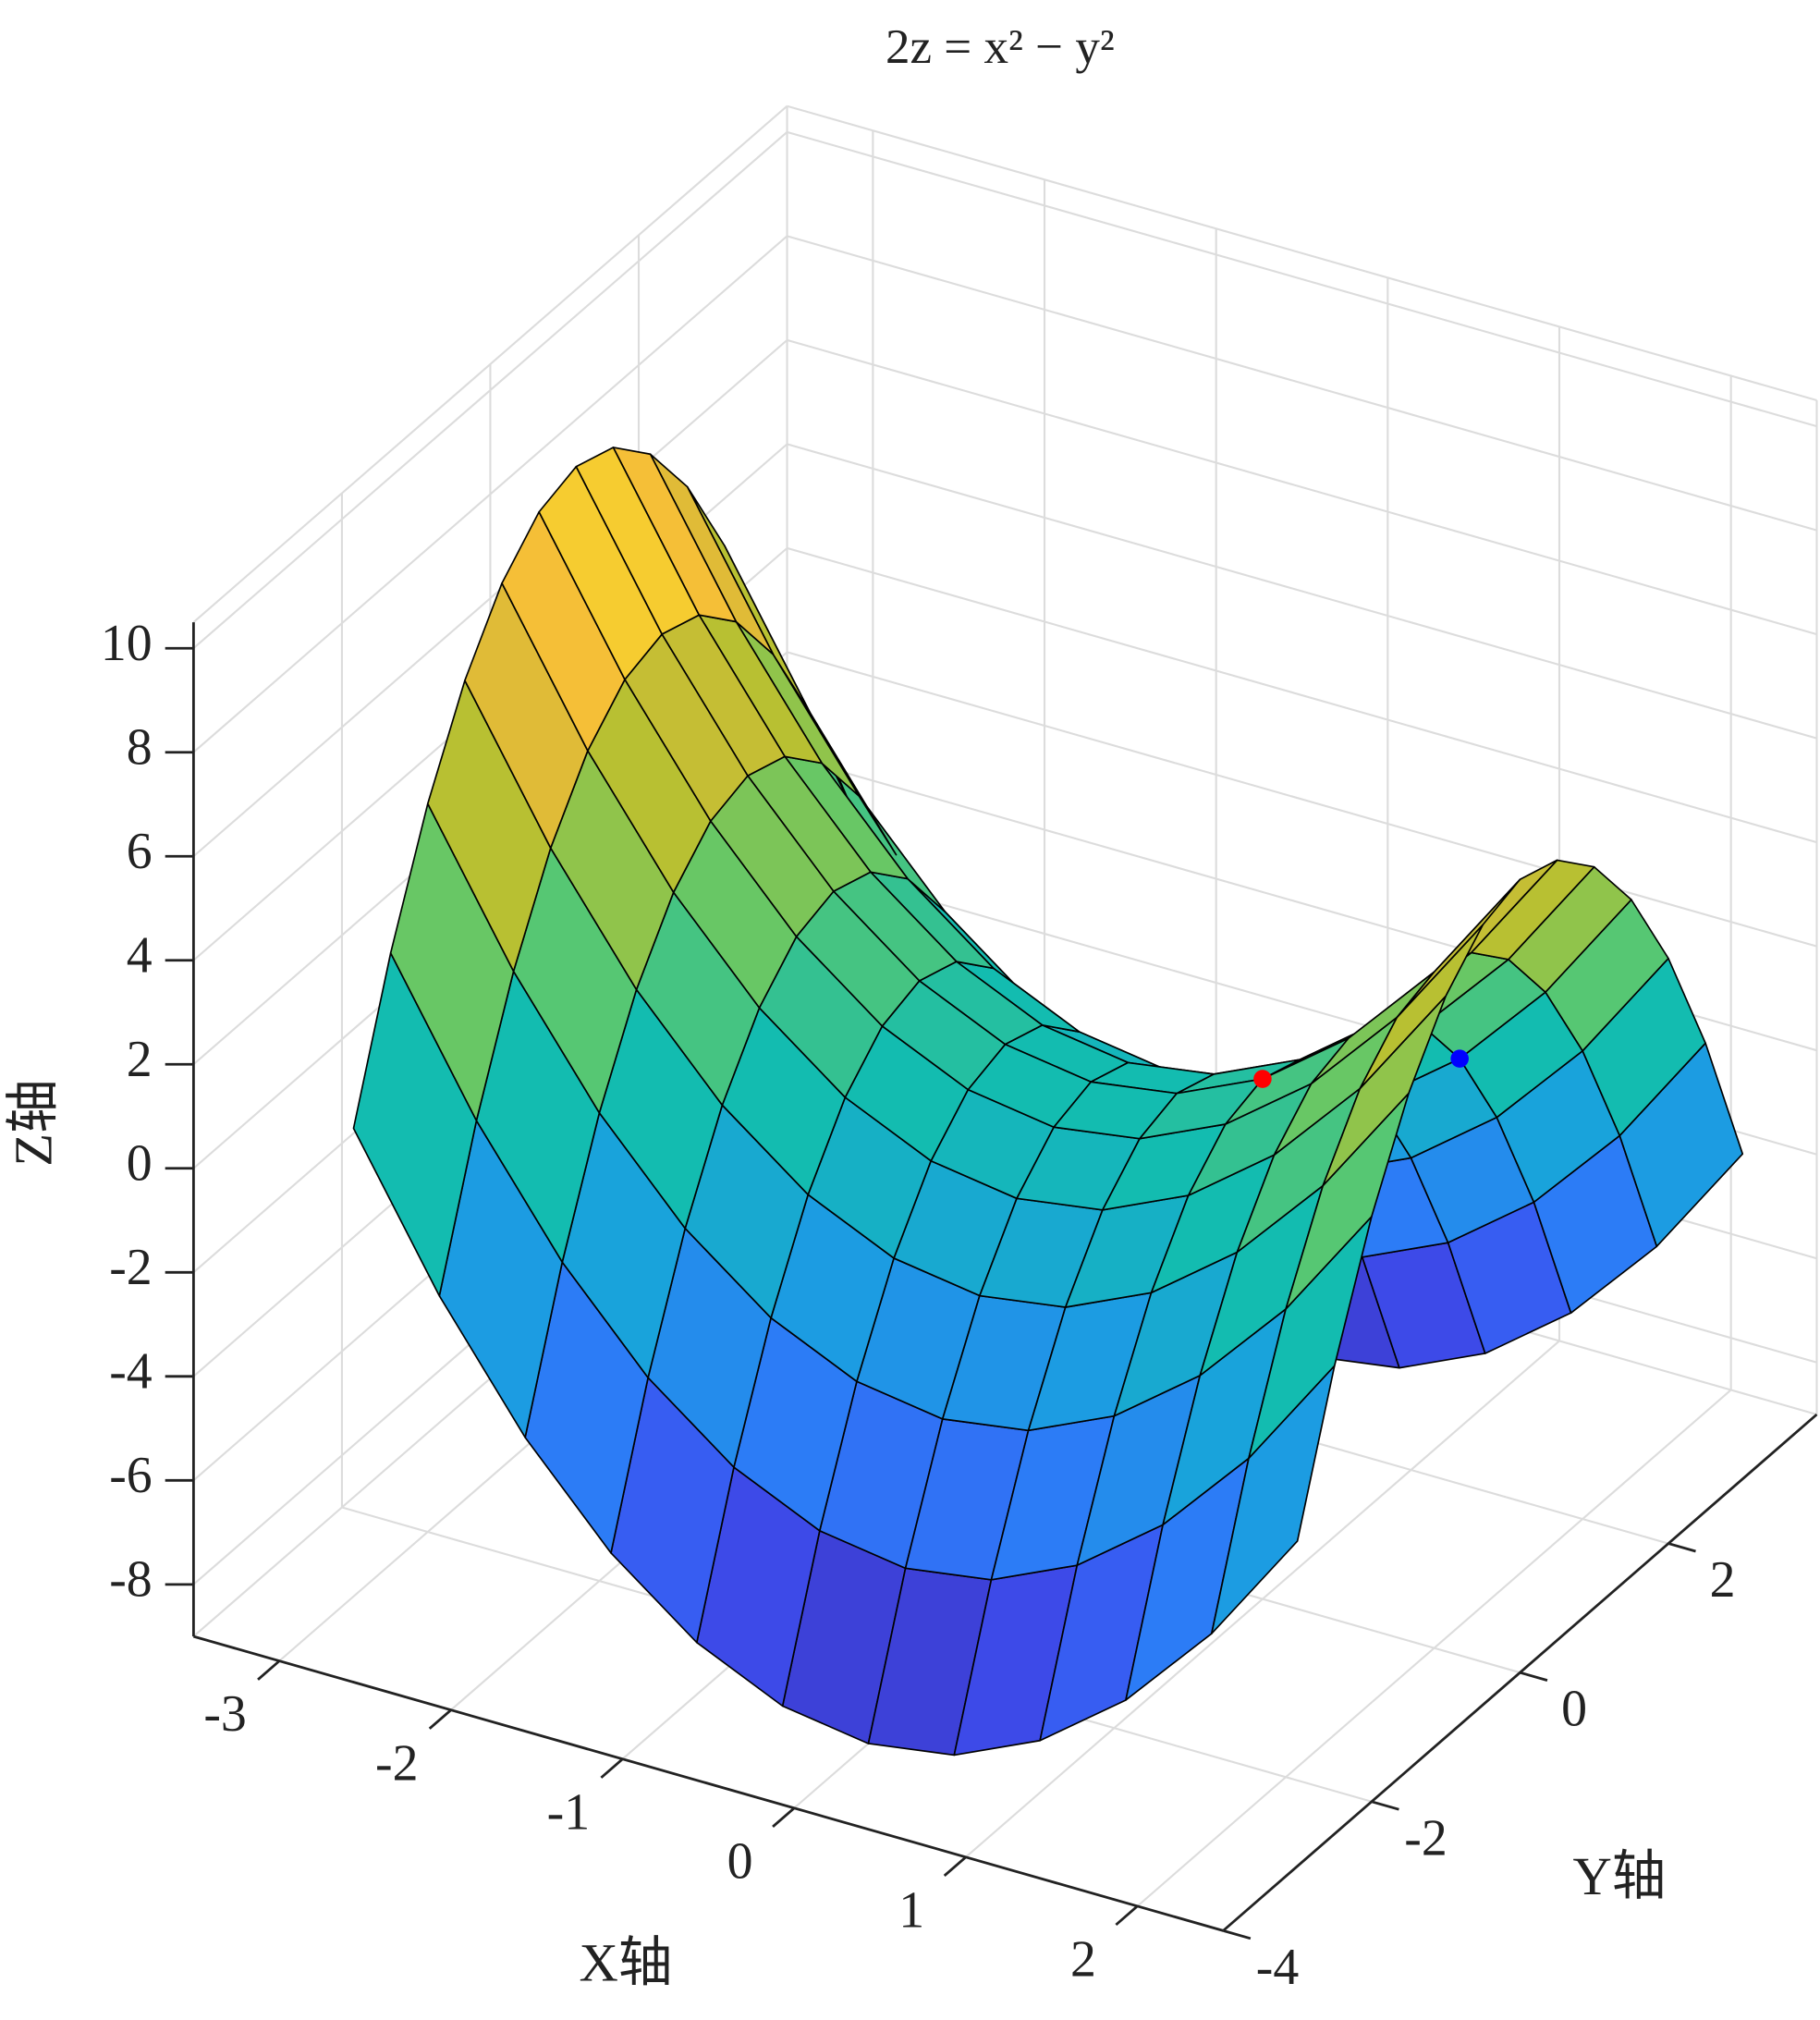 This screenshot has width=1820, height=2020. I want to click on z-tick-label: 10, so click(127, 644).